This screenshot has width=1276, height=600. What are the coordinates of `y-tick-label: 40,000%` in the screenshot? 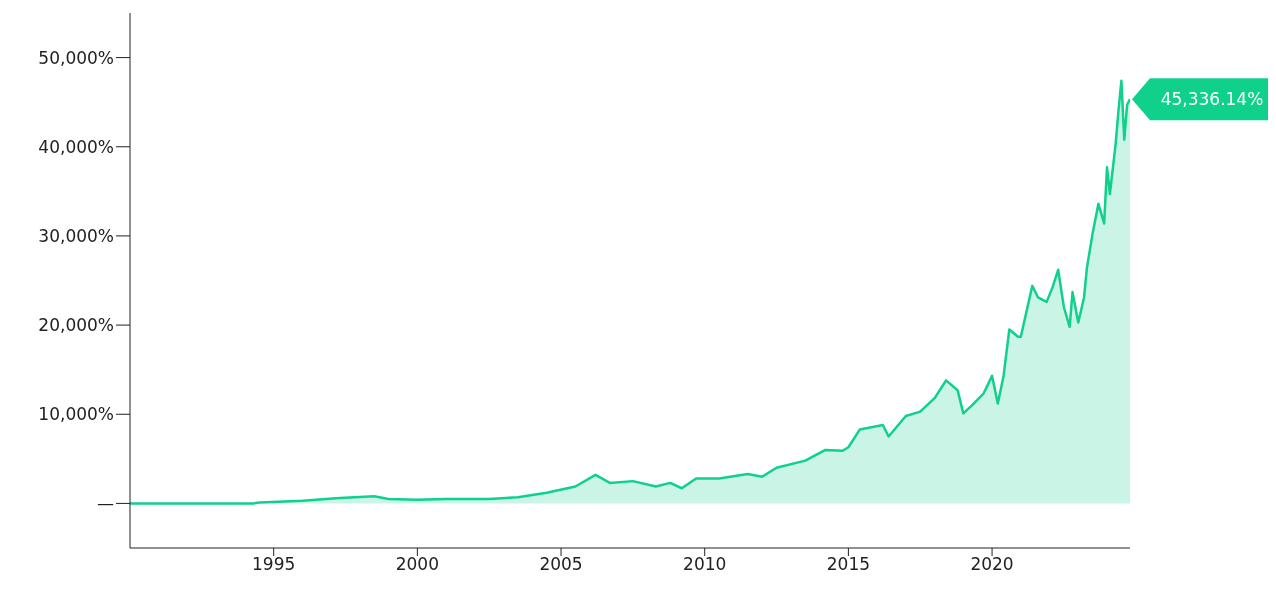 It's located at (76, 146).